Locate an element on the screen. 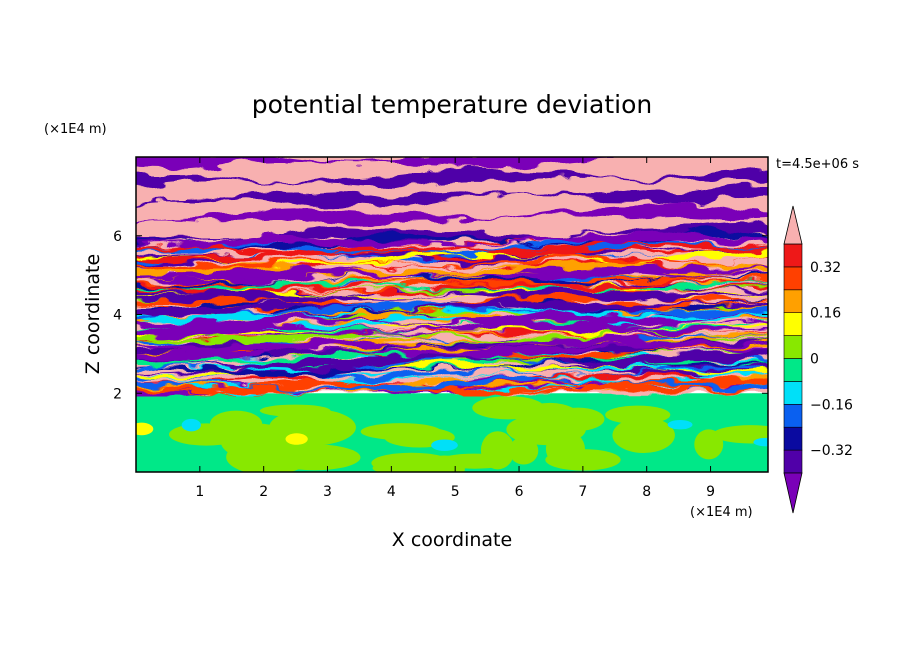 The height and width of the screenshot is (654, 904). y-axis-label: Z coordinate is located at coordinates (93, 314).